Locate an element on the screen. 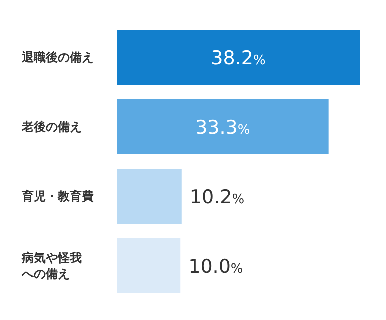 The height and width of the screenshot is (320, 386). y-tick-label: 病気や怪我への備え is located at coordinates (51, 266).